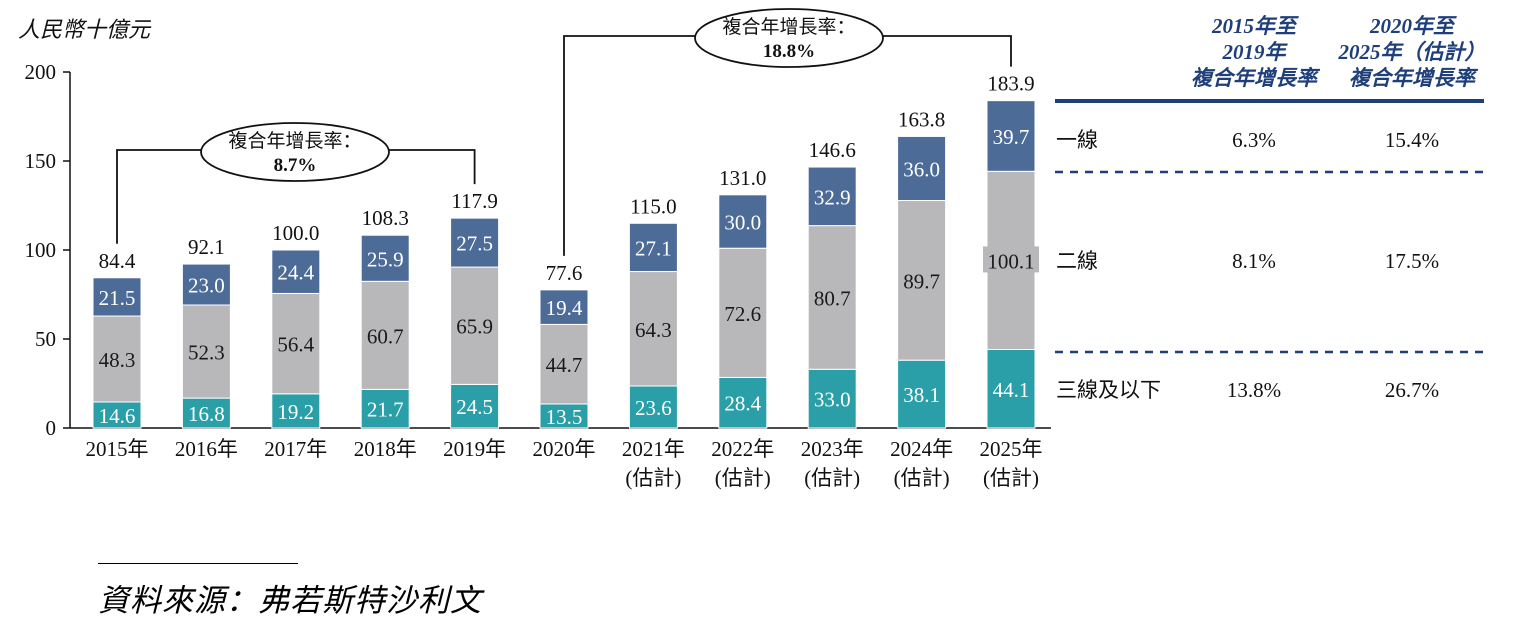 This screenshot has height=628, width=1521. I want to click on y-tick-label: 50, so click(45, 339).